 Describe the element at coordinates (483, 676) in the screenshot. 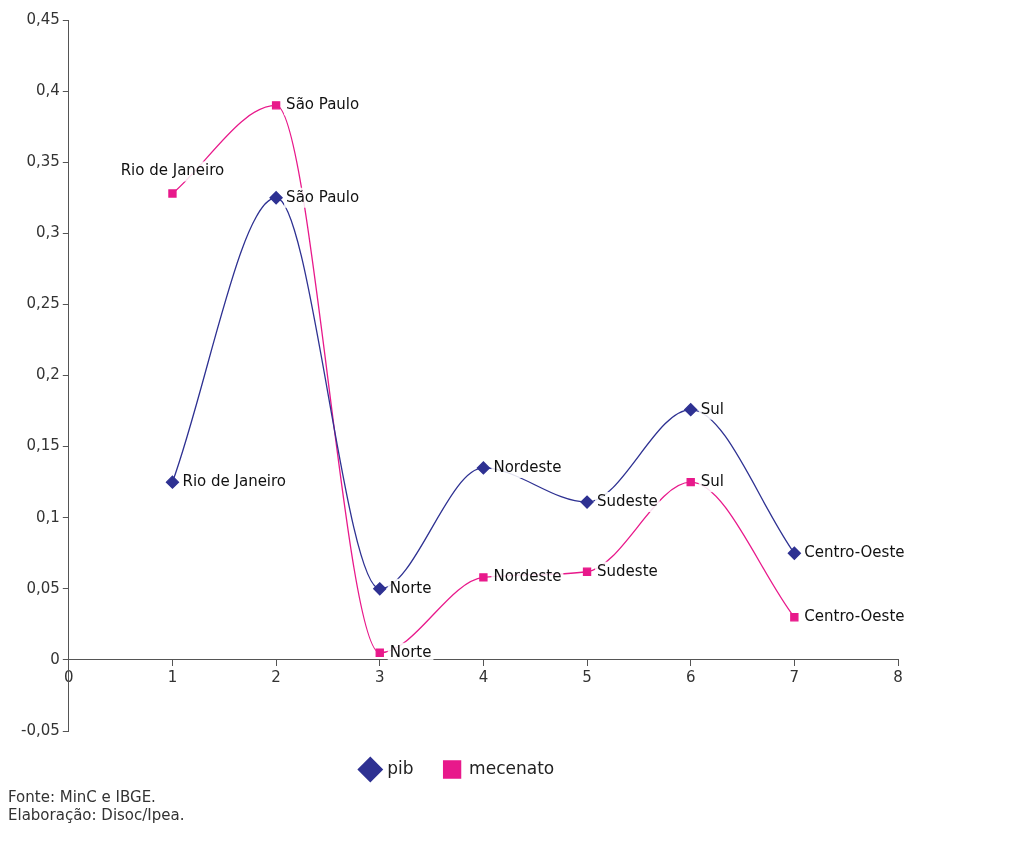

I see `x-tick-label: 4` at that location.